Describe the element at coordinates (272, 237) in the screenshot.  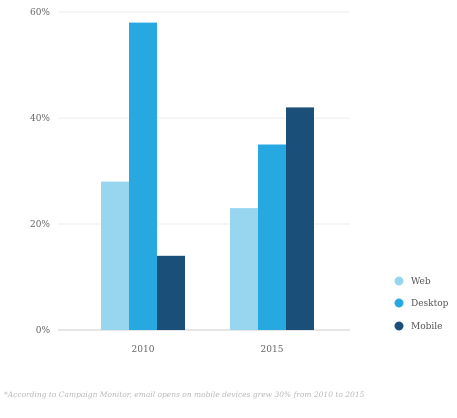
I see `bar-desktop-2015` at that location.